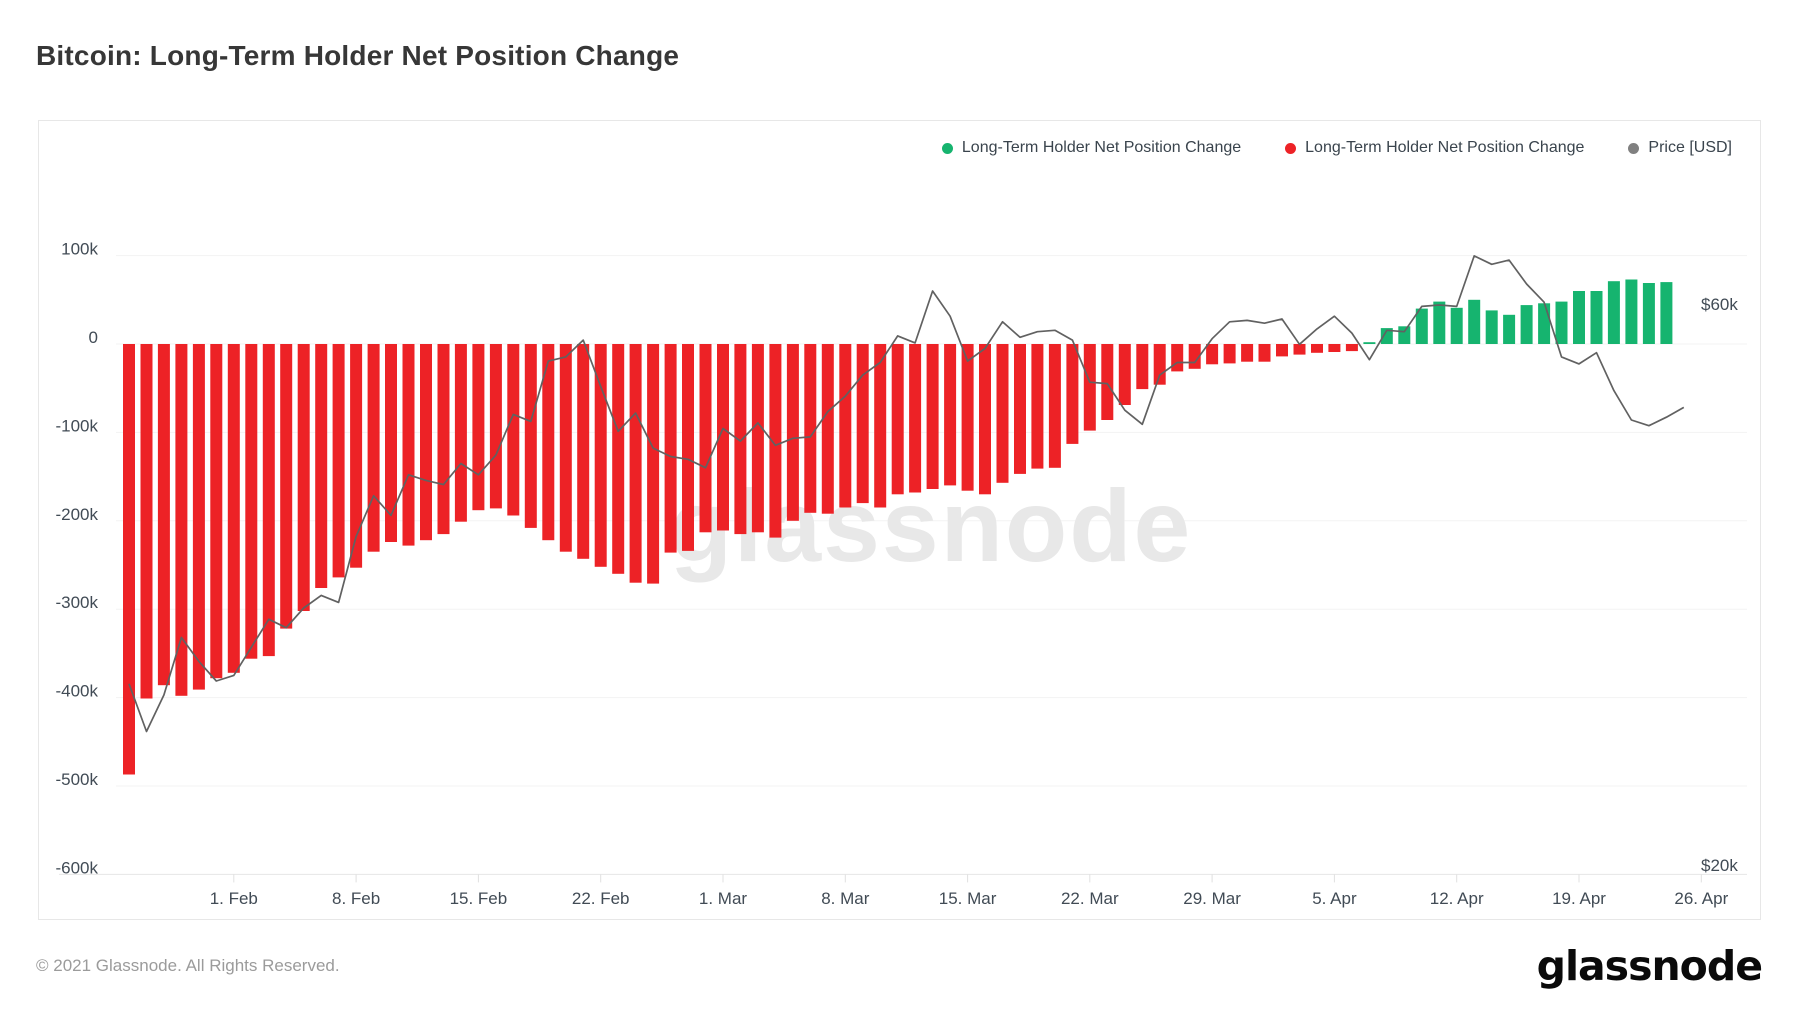  I want to click on glassnode-logo: glassnode, so click(1649, 966).